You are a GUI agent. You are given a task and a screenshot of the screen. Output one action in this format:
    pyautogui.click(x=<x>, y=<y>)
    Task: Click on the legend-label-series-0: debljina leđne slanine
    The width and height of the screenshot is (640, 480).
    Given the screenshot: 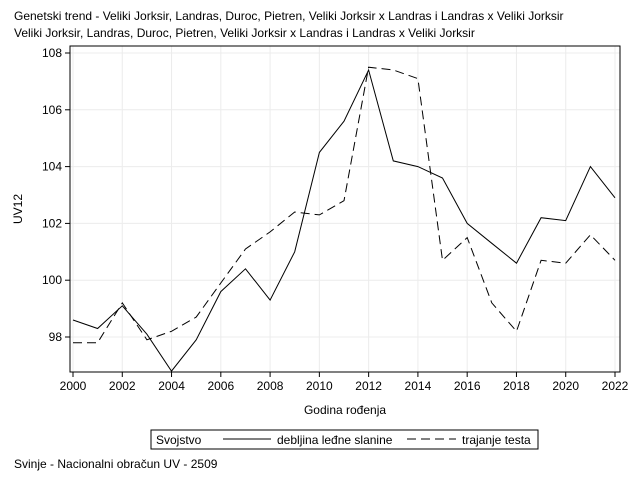 What is the action you would take?
    pyautogui.click(x=335, y=440)
    